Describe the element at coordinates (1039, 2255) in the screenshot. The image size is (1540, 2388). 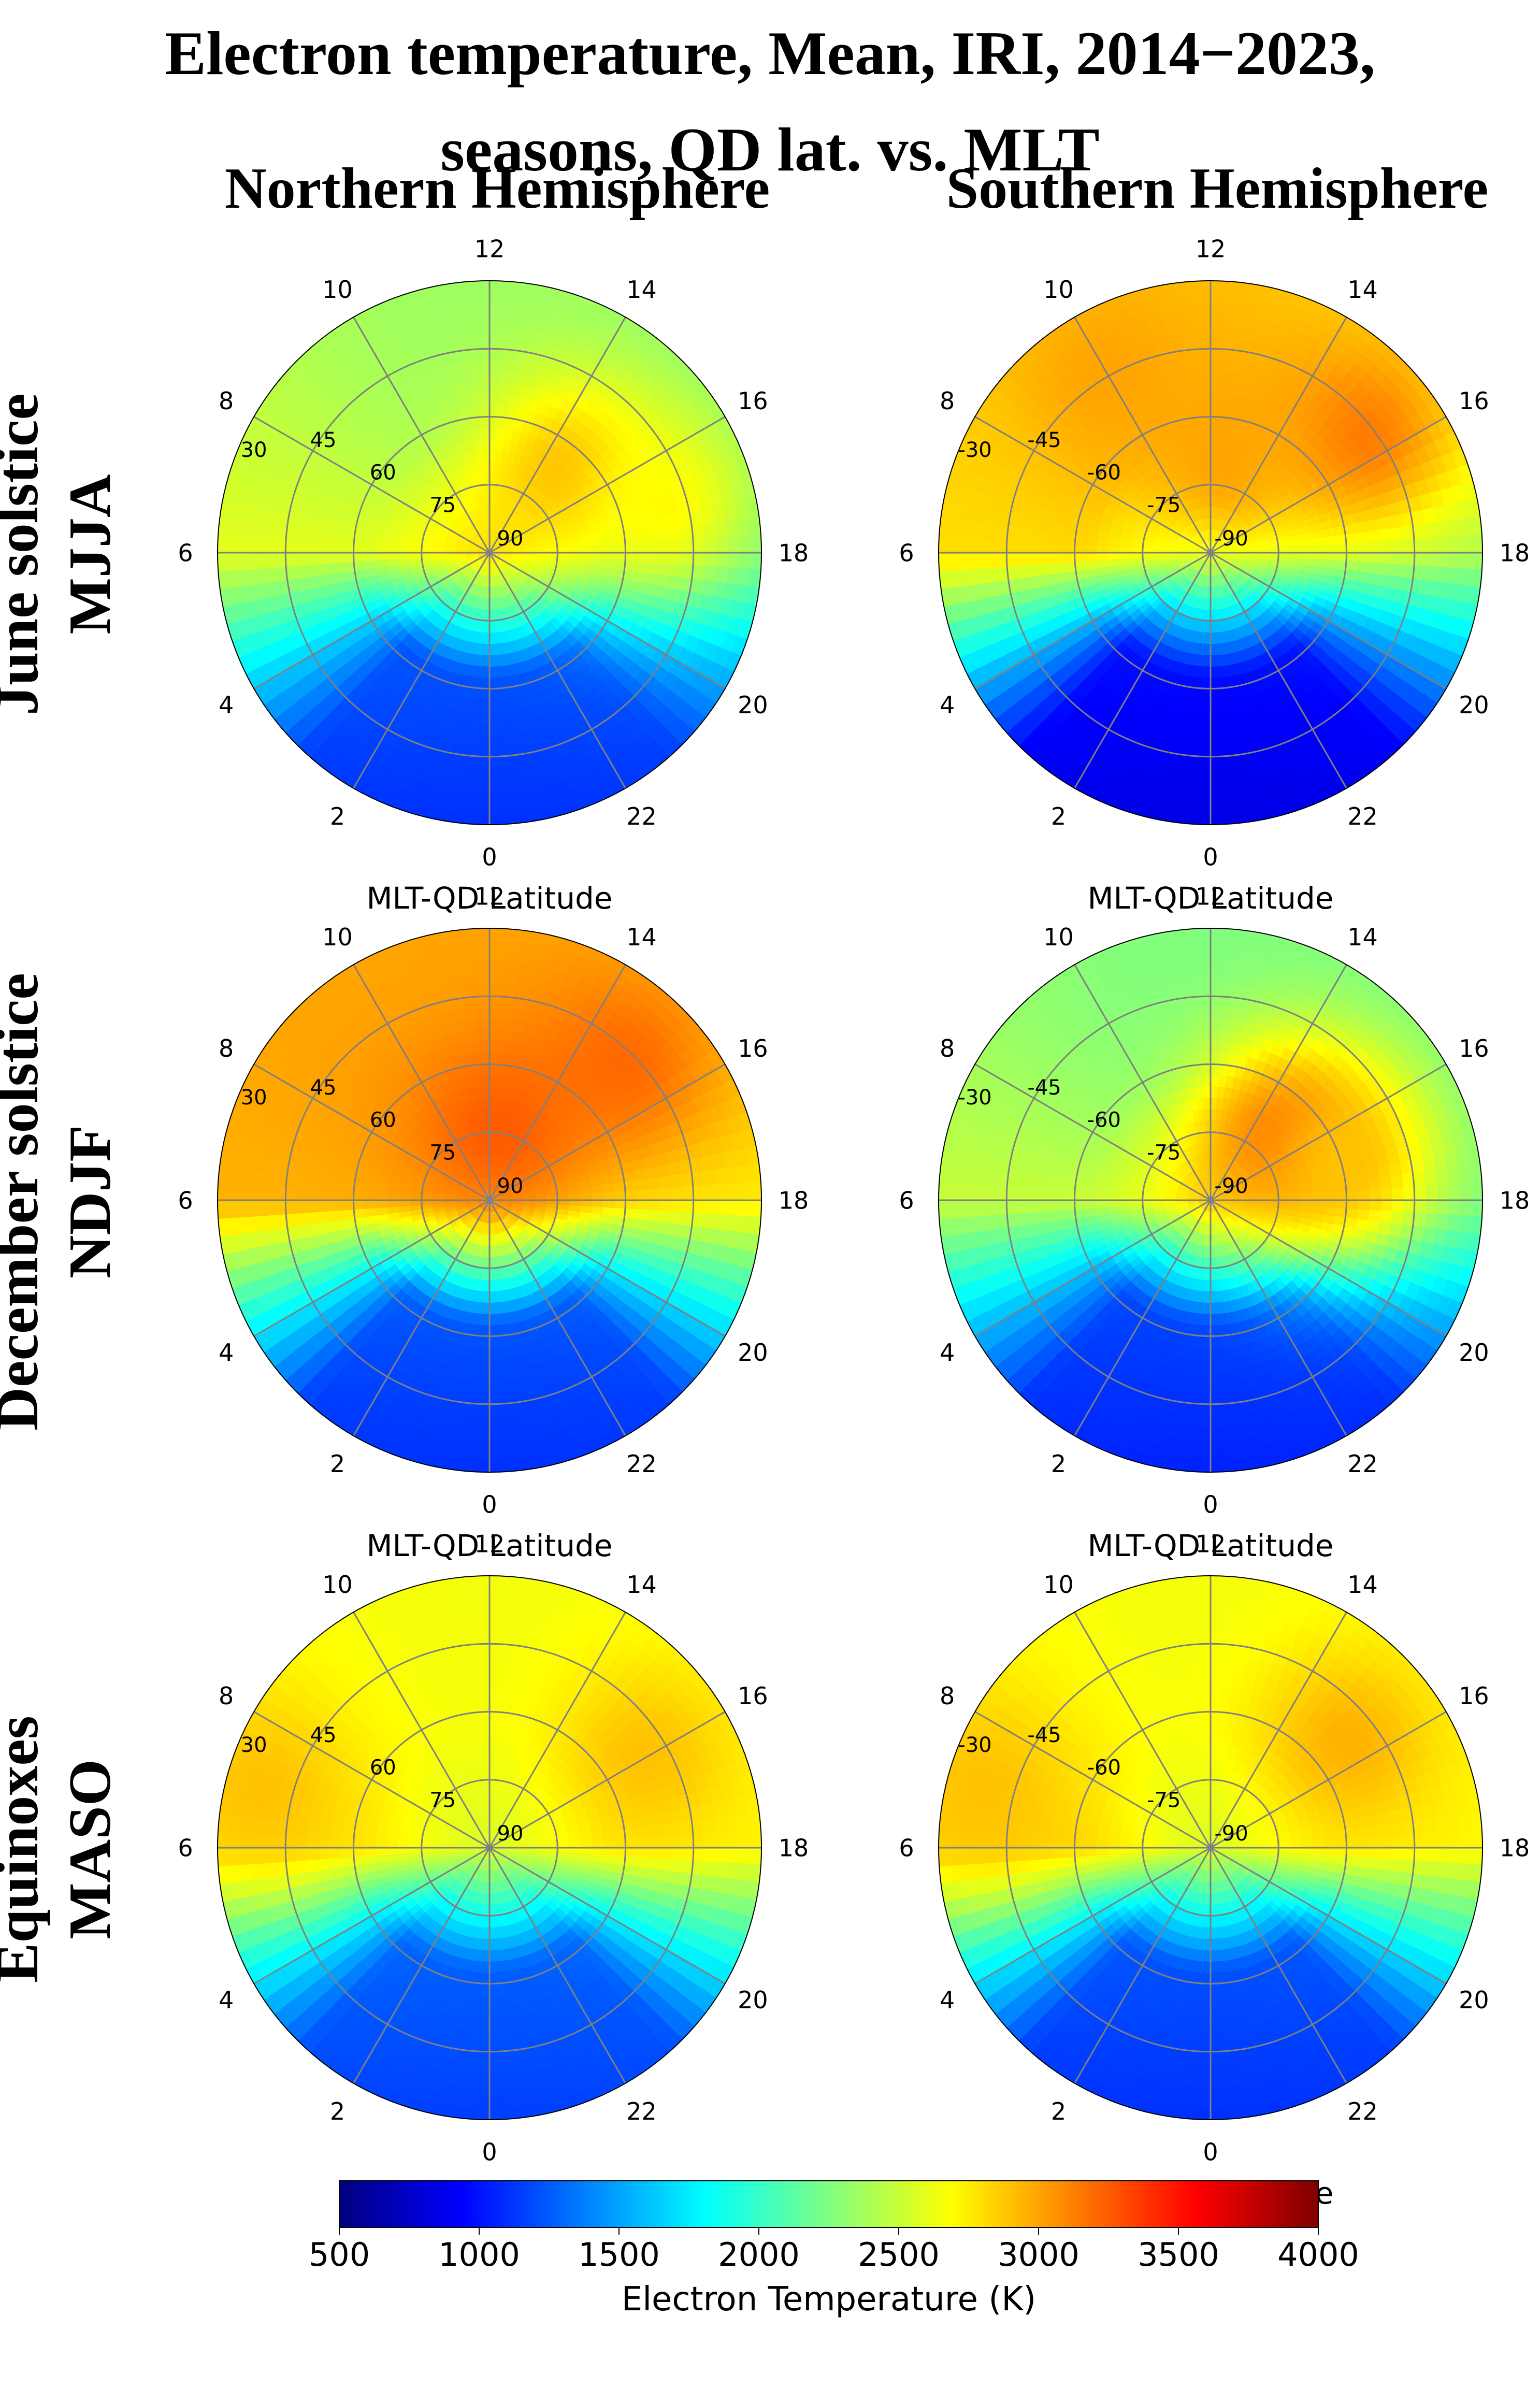
I see `colorbar-tick-label: 3000` at that location.